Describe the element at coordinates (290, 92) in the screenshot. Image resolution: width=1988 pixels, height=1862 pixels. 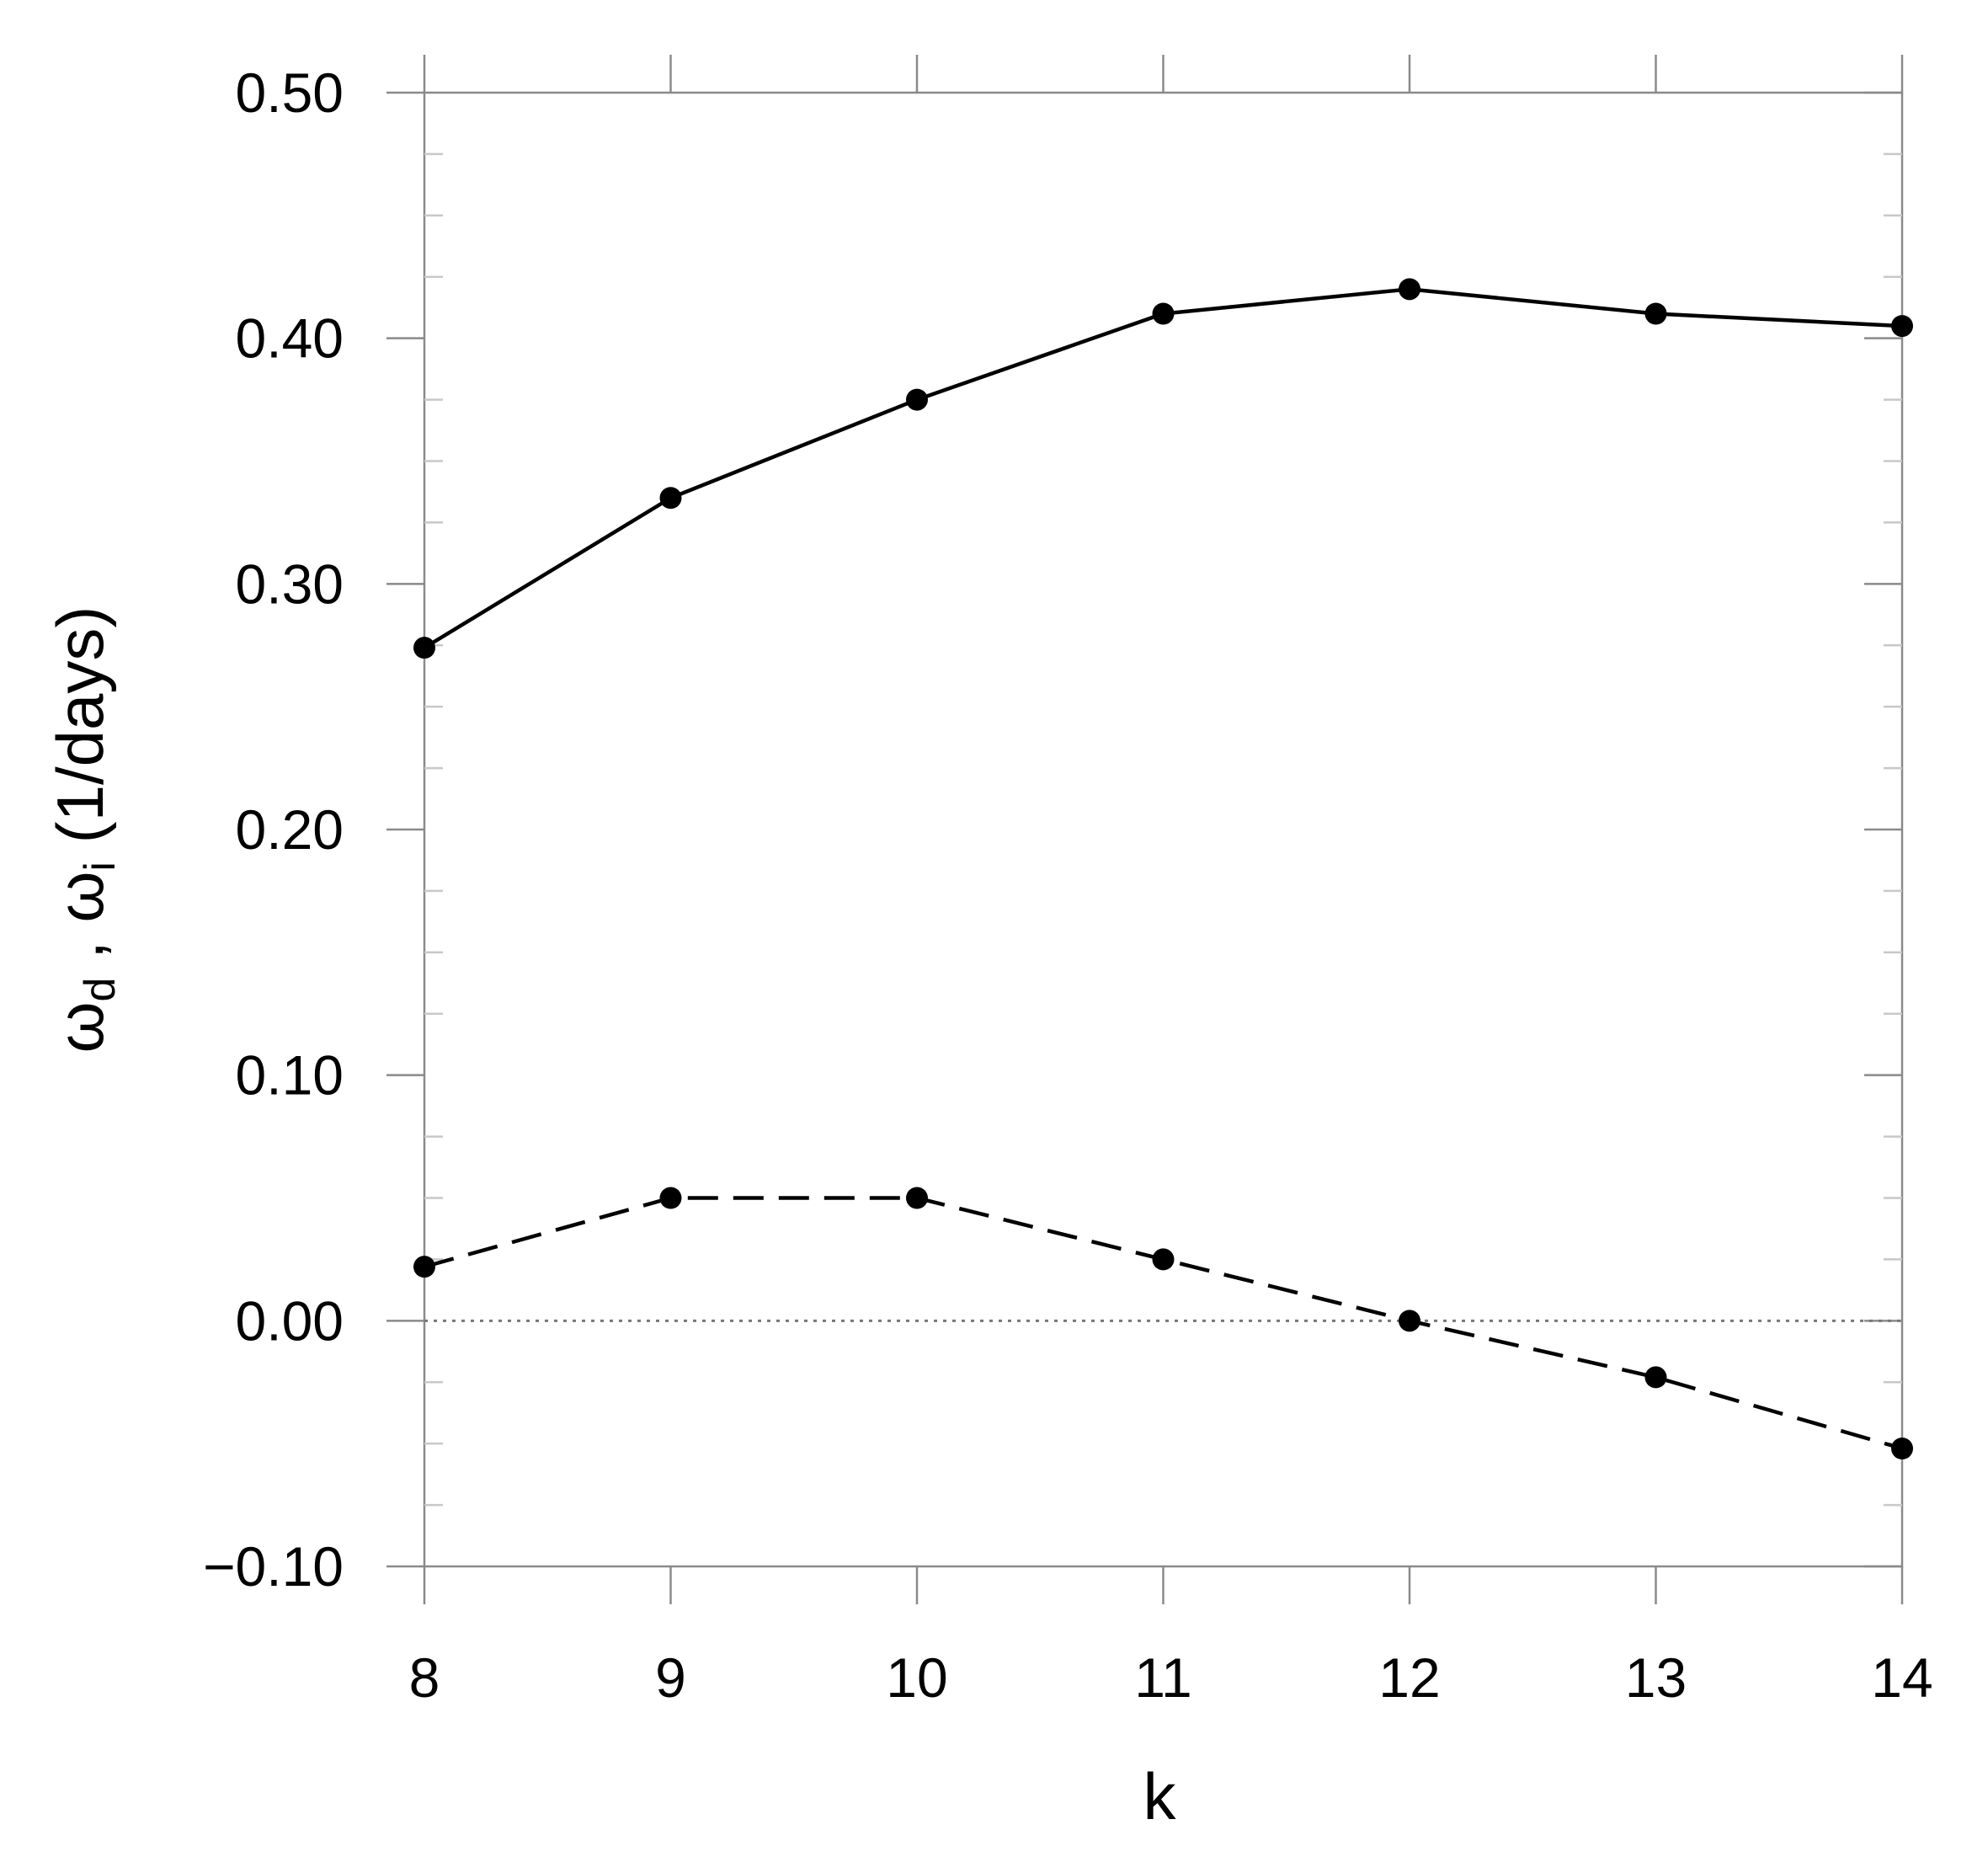
I see `y-tick-label: 0.50` at that location.